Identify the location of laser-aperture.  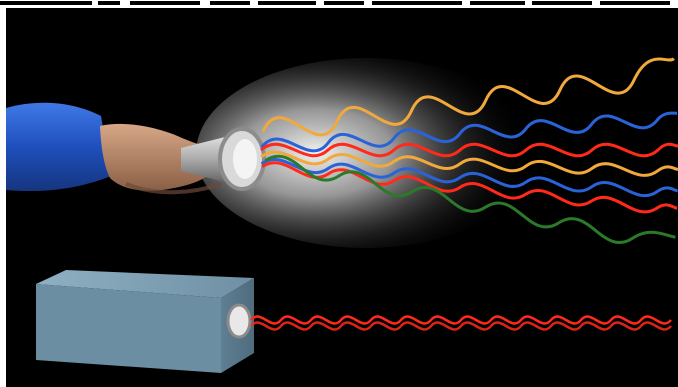
(239, 321).